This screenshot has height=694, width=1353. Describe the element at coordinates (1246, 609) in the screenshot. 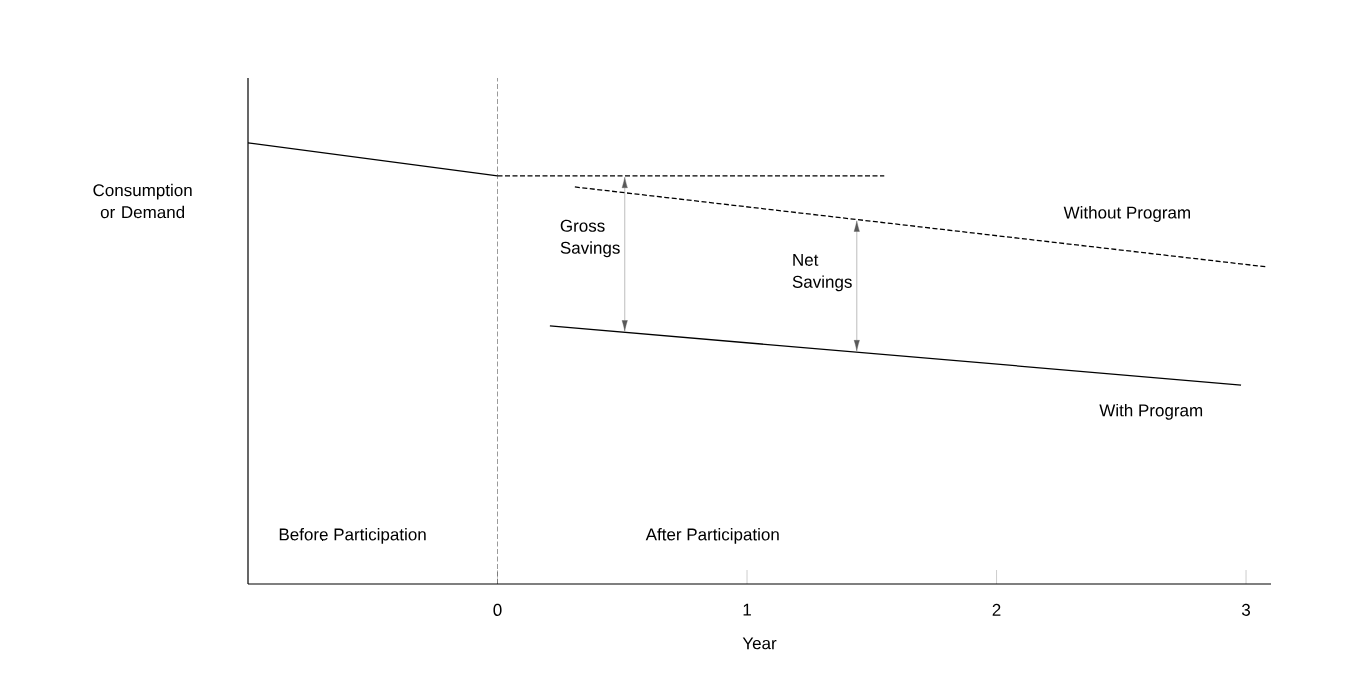

I see `x-tick-label: 3` at that location.